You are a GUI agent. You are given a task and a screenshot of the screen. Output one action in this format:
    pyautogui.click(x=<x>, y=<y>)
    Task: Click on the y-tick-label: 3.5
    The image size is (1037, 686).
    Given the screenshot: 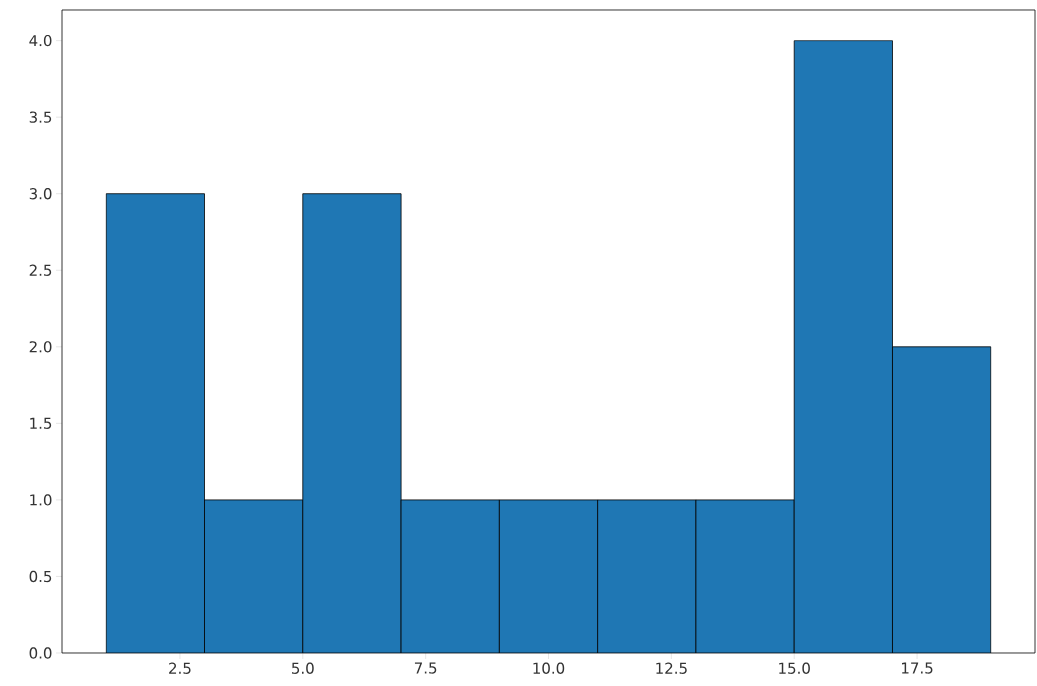 What is the action you would take?
    pyautogui.click(x=40, y=117)
    